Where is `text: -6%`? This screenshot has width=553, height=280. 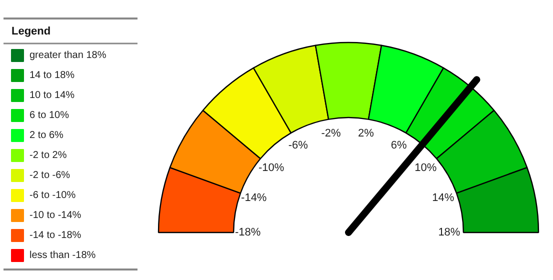
text: -6% is located at coordinates (298, 145).